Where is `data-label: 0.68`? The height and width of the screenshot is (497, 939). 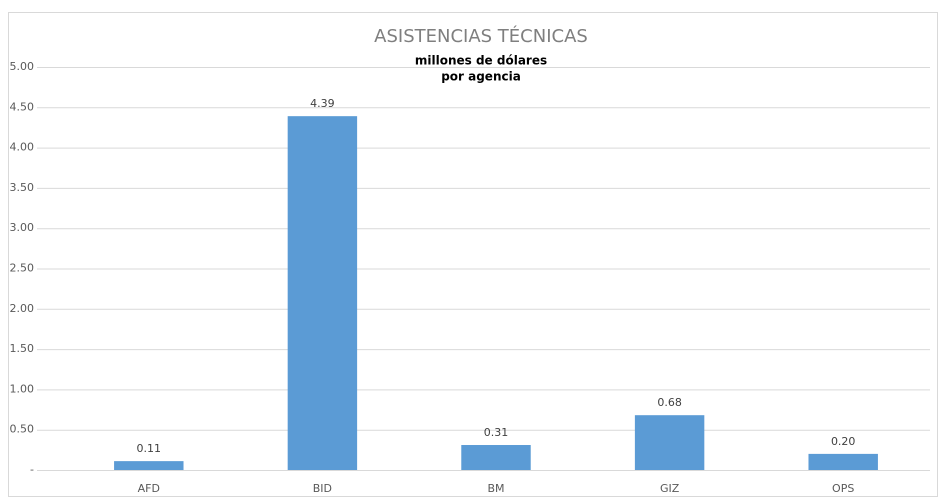
data-label: 0.68 is located at coordinates (669, 402).